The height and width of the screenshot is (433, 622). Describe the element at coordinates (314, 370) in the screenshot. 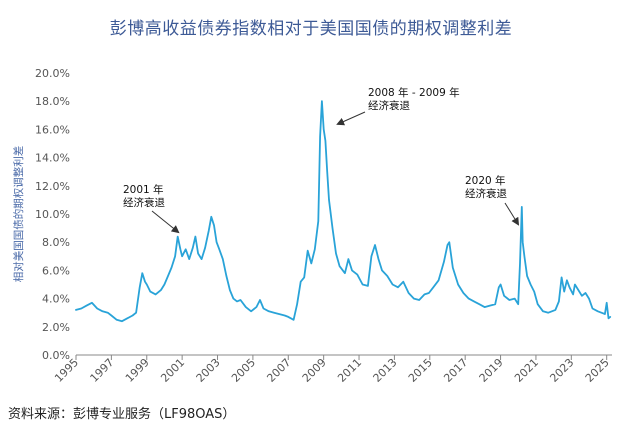

I see `x-tick-label: 2009` at that location.